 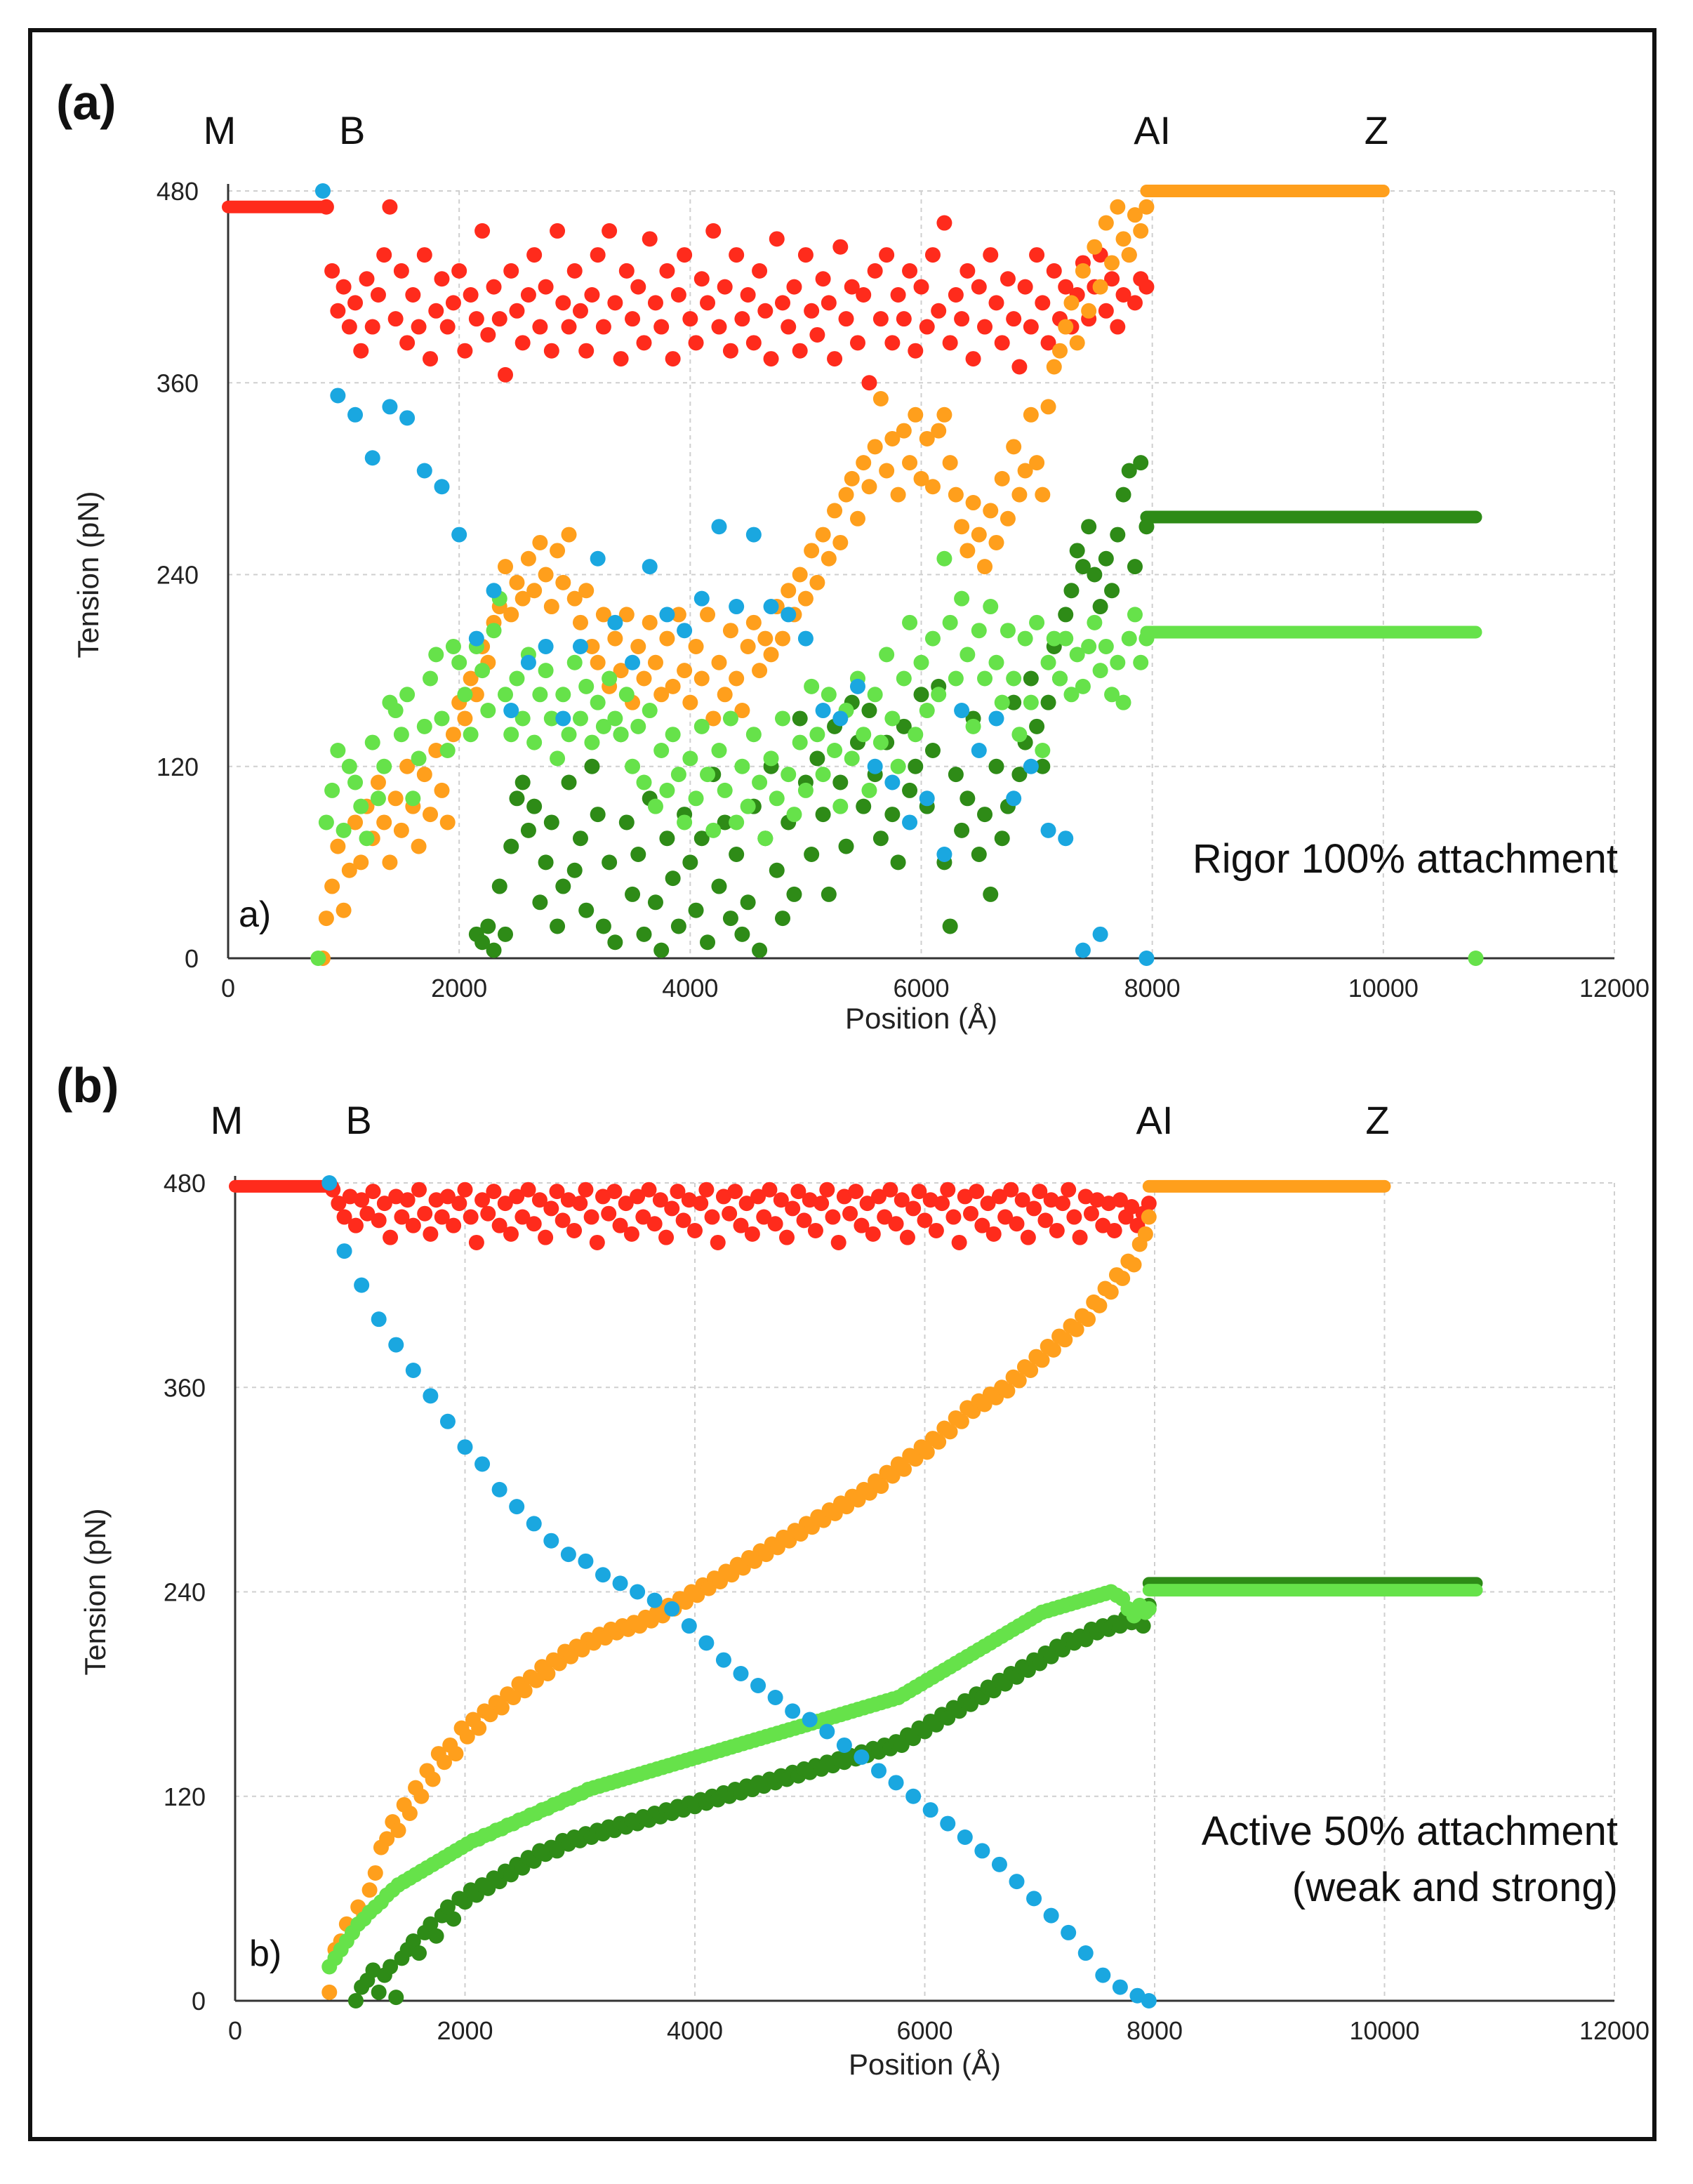 I want to click on x-tick-label: 2000, so click(x=465, y=2030).